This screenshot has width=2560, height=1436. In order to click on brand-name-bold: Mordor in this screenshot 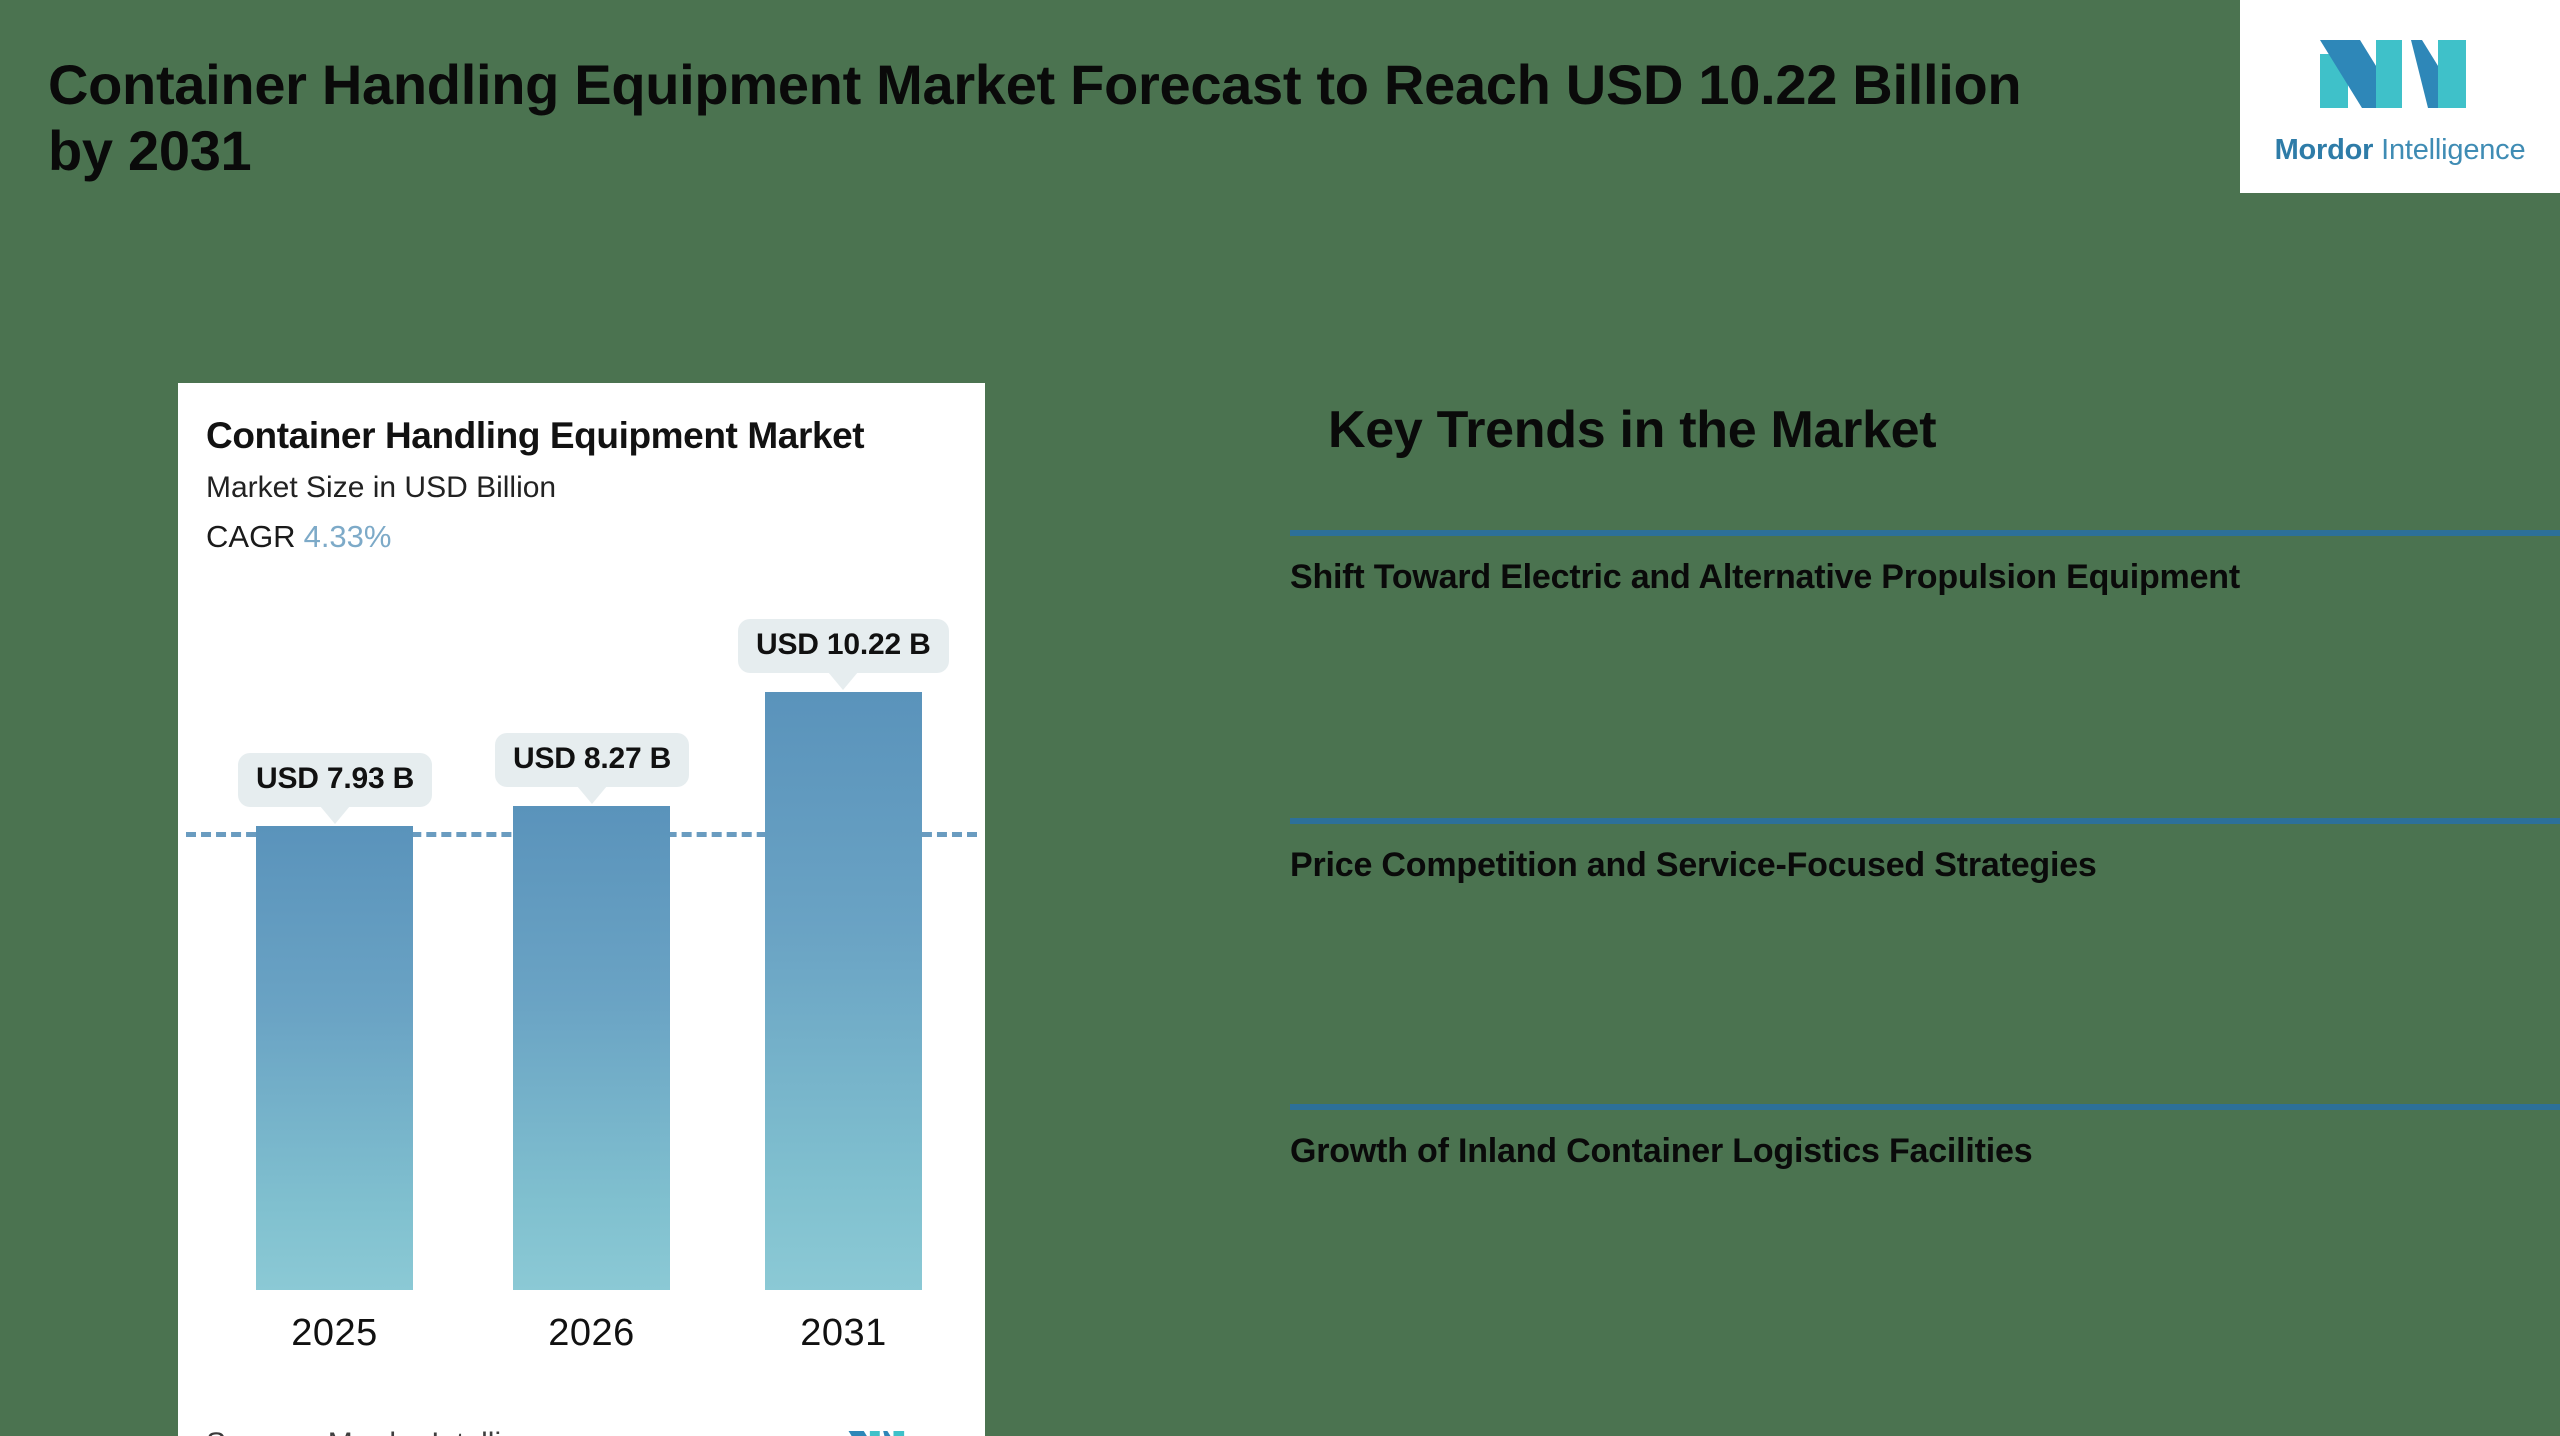, I will do `click(2324, 150)`.